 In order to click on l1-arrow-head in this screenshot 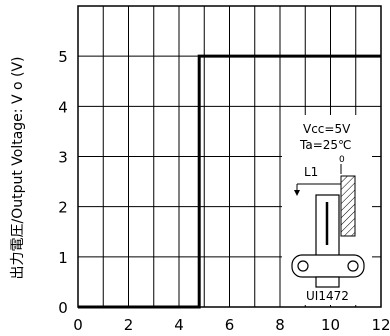, I will do `click(297, 193)`.